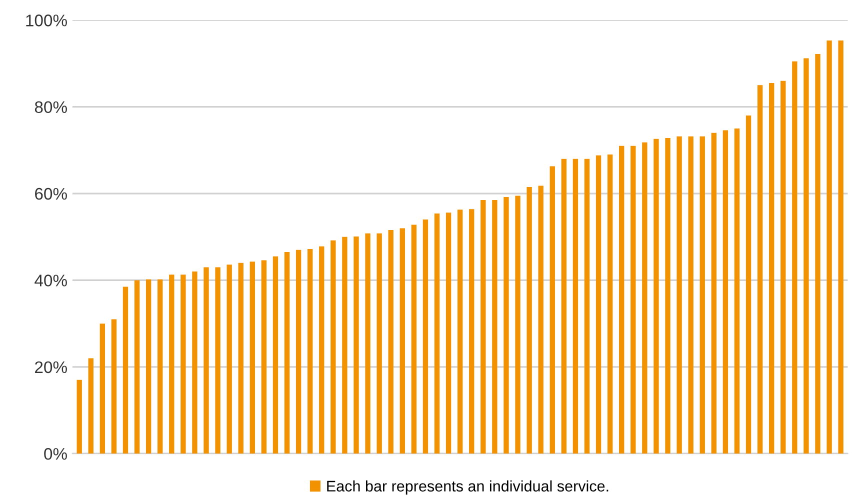  Describe the element at coordinates (50, 107) in the screenshot. I see `y-tick-label: 80%` at that location.